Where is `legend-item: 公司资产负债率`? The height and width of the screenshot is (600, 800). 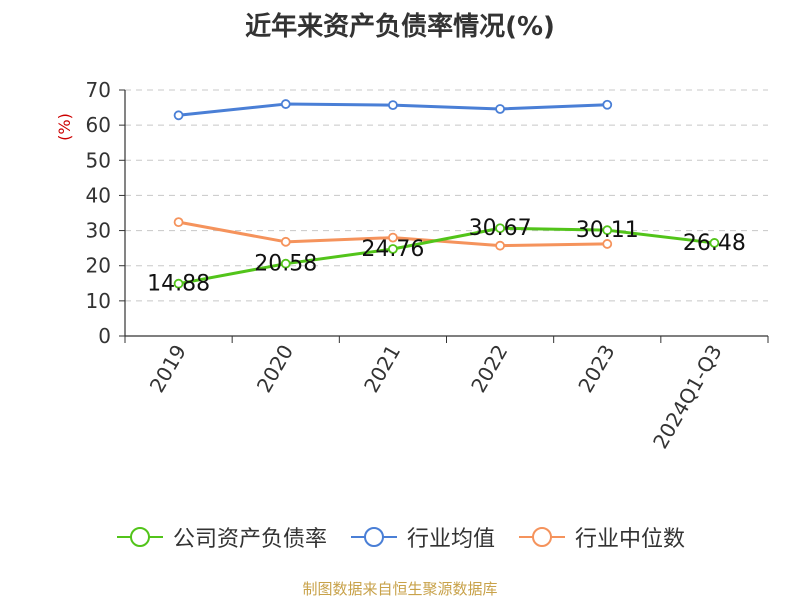 legend-item: 公司资产负债率 is located at coordinates (221, 537).